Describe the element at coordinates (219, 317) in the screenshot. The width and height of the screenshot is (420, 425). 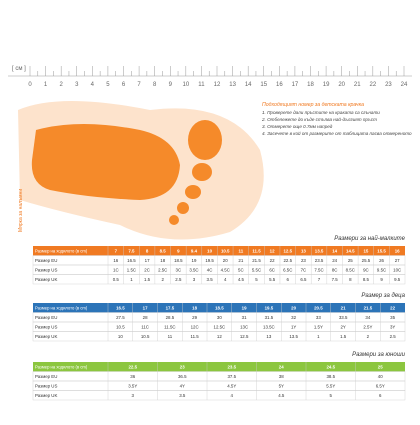
I see `size-value: 30` at that location.